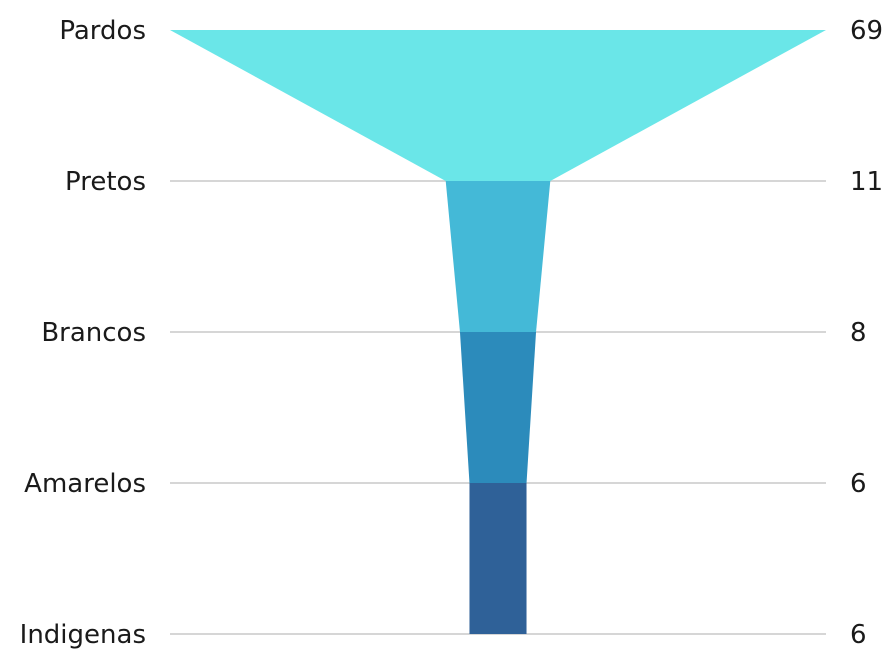  Describe the element at coordinates (858, 333) in the screenshot. I see `value-label: 8` at that location.